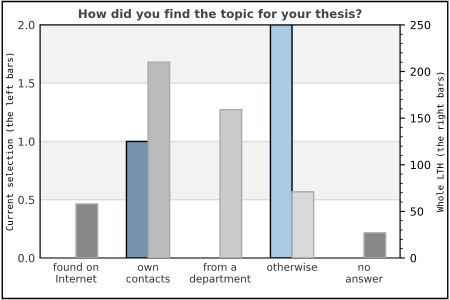 This screenshot has height=300, width=450. Describe the element at coordinates (364, 273) in the screenshot. I see `x-tick-label: no answer` at that location.